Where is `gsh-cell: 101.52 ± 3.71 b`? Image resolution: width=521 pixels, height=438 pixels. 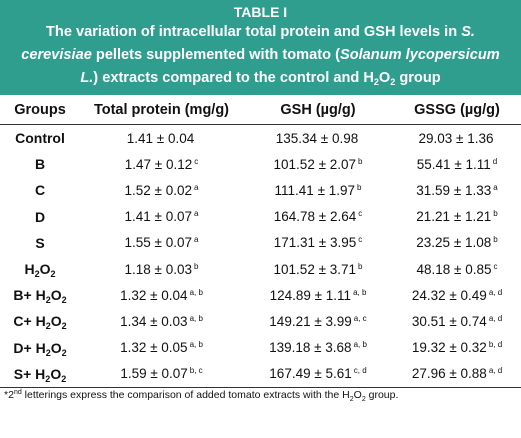
gsh-cell: 101.52 ± 3.71 b is located at coordinates (318, 269).